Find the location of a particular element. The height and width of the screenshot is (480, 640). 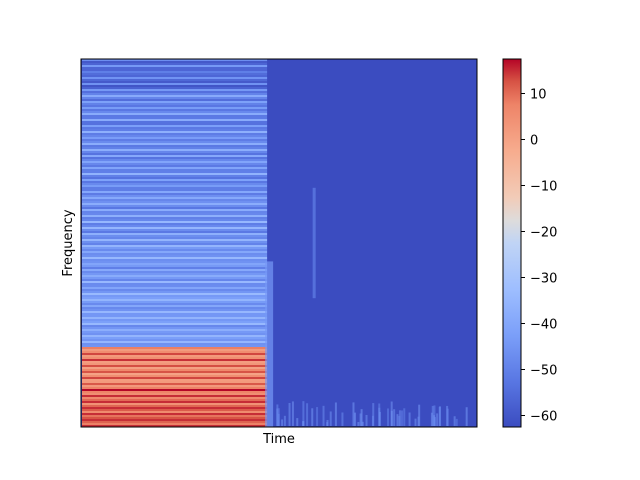

colorbar-tick-label: −40 is located at coordinates (543, 325).